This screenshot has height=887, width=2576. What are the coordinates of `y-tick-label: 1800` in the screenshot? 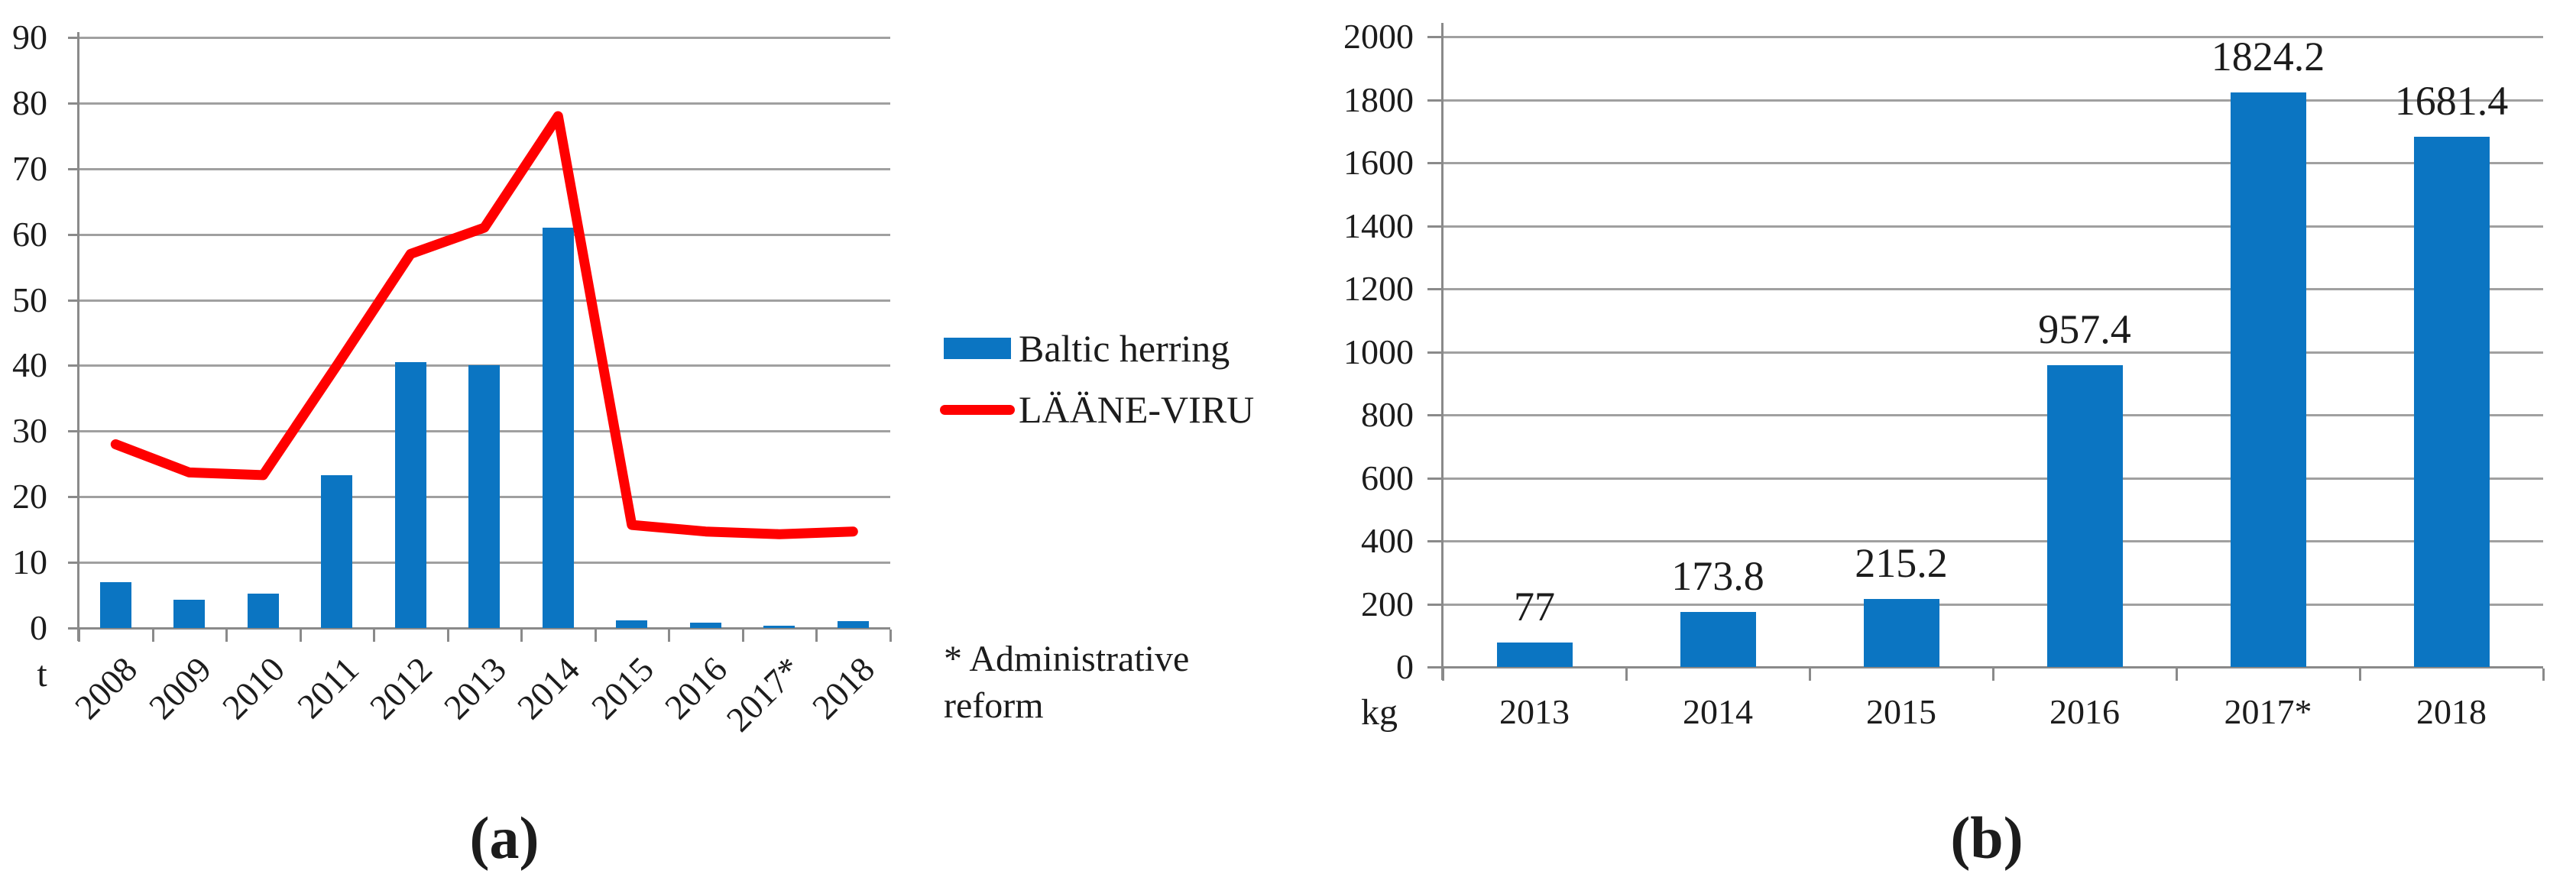 It's located at (1379, 99).